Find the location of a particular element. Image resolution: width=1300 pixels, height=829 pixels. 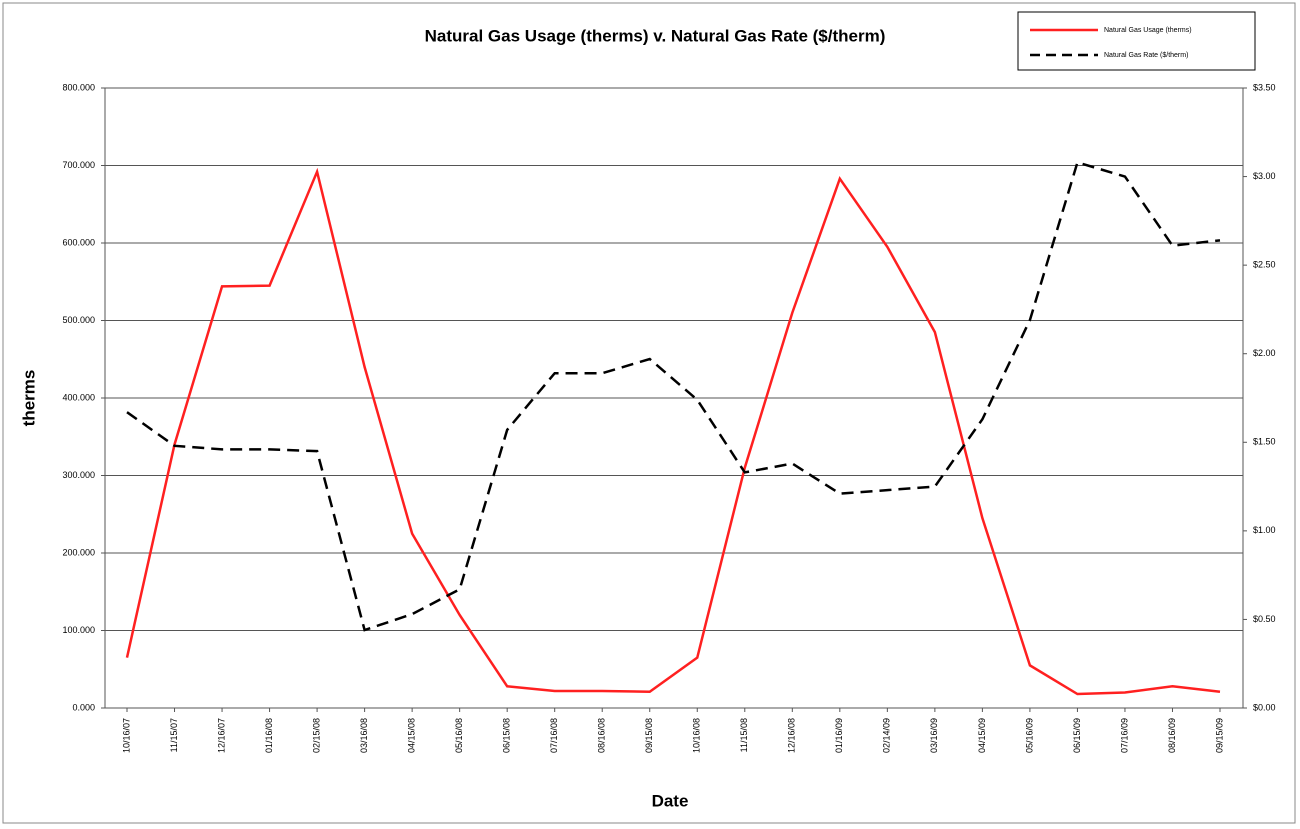

y-tick-label: 100.000 is located at coordinates (78, 630).